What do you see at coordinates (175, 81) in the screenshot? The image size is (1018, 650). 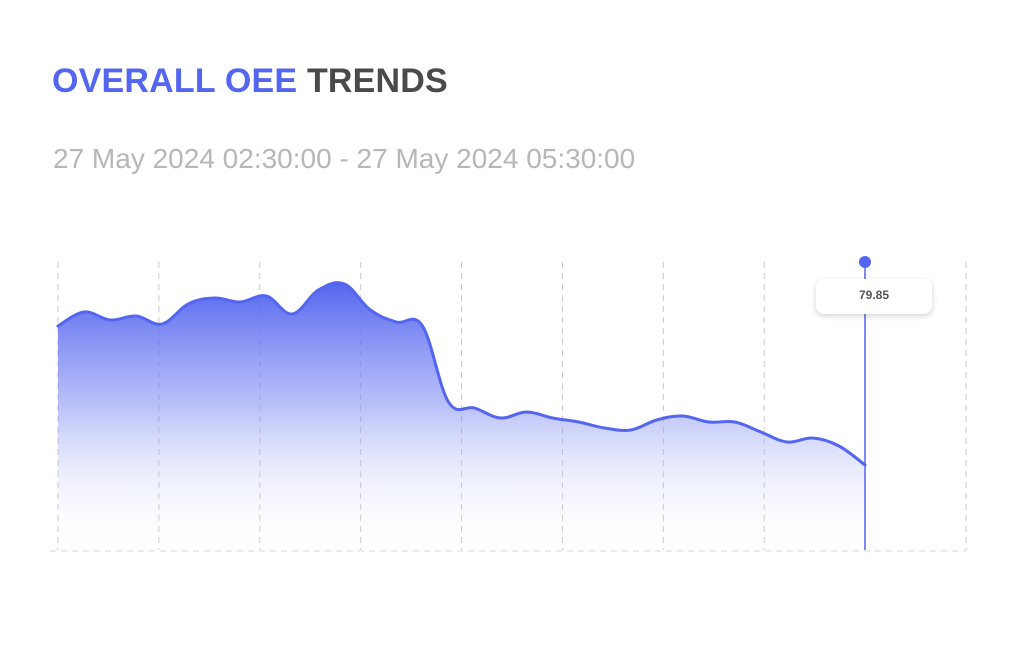 I see `title-accent: OVERALL OEE` at bounding box center [175, 81].